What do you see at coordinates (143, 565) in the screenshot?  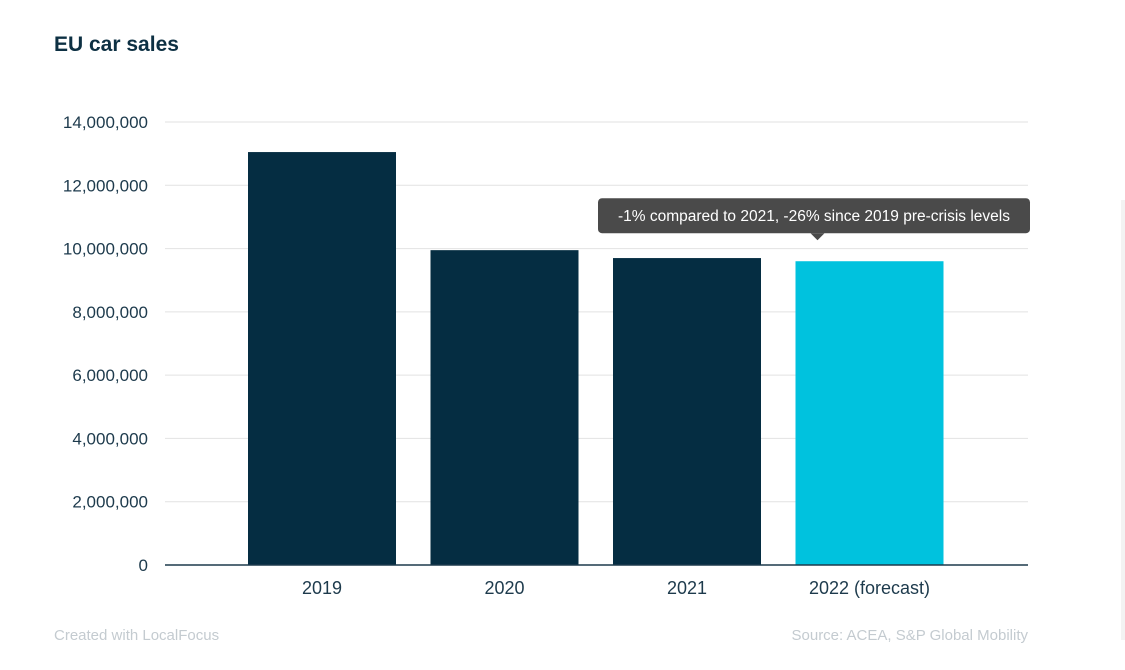 I see `y-tick-label: 0` at bounding box center [143, 565].